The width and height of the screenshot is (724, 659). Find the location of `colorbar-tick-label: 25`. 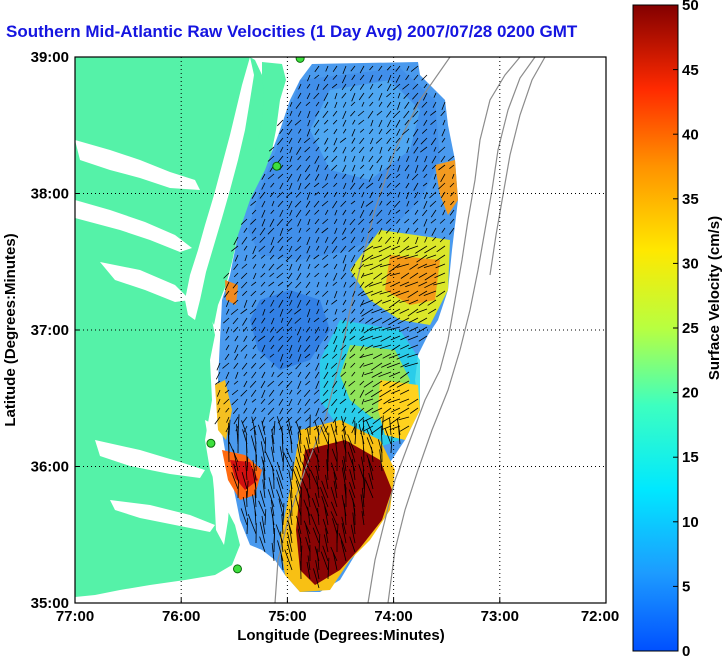

colorbar-tick-label: 25 is located at coordinates (690, 328).